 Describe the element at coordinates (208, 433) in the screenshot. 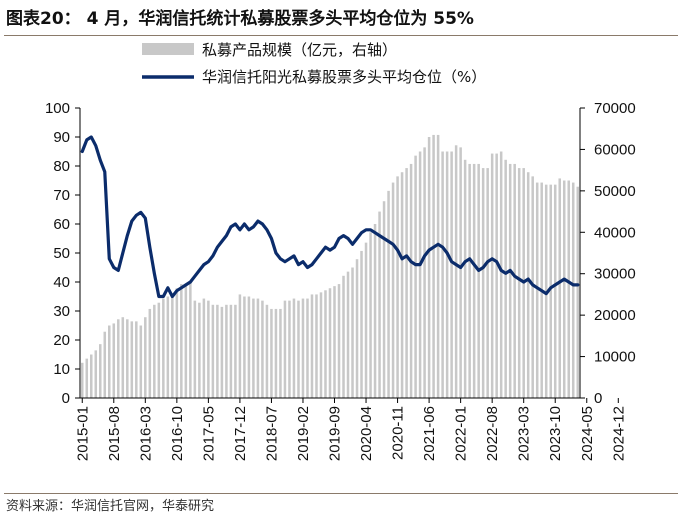

I see `x-tick-label: 2017-05` at that location.